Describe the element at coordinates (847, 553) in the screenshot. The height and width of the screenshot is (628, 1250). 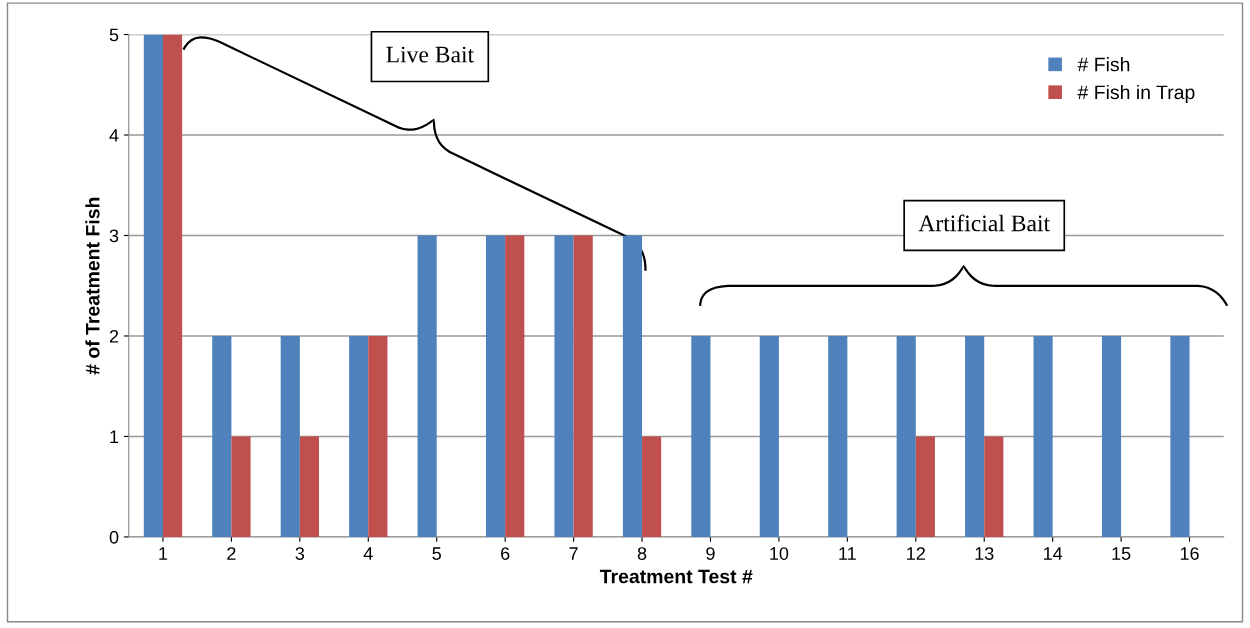
I see `x-tick-label: 11` at that location.